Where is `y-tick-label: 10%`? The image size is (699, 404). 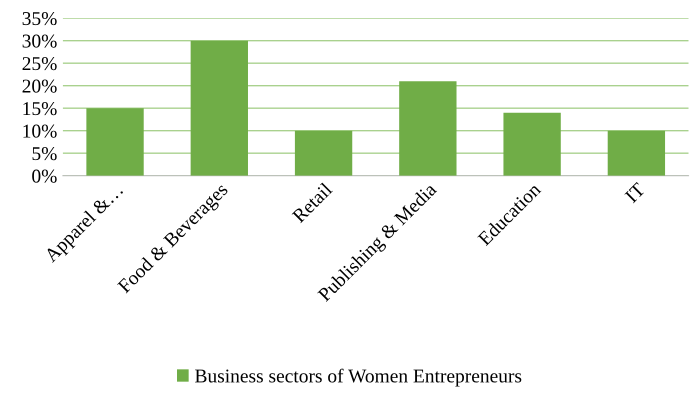
y-tick-label: 10% is located at coordinates (40, 131).